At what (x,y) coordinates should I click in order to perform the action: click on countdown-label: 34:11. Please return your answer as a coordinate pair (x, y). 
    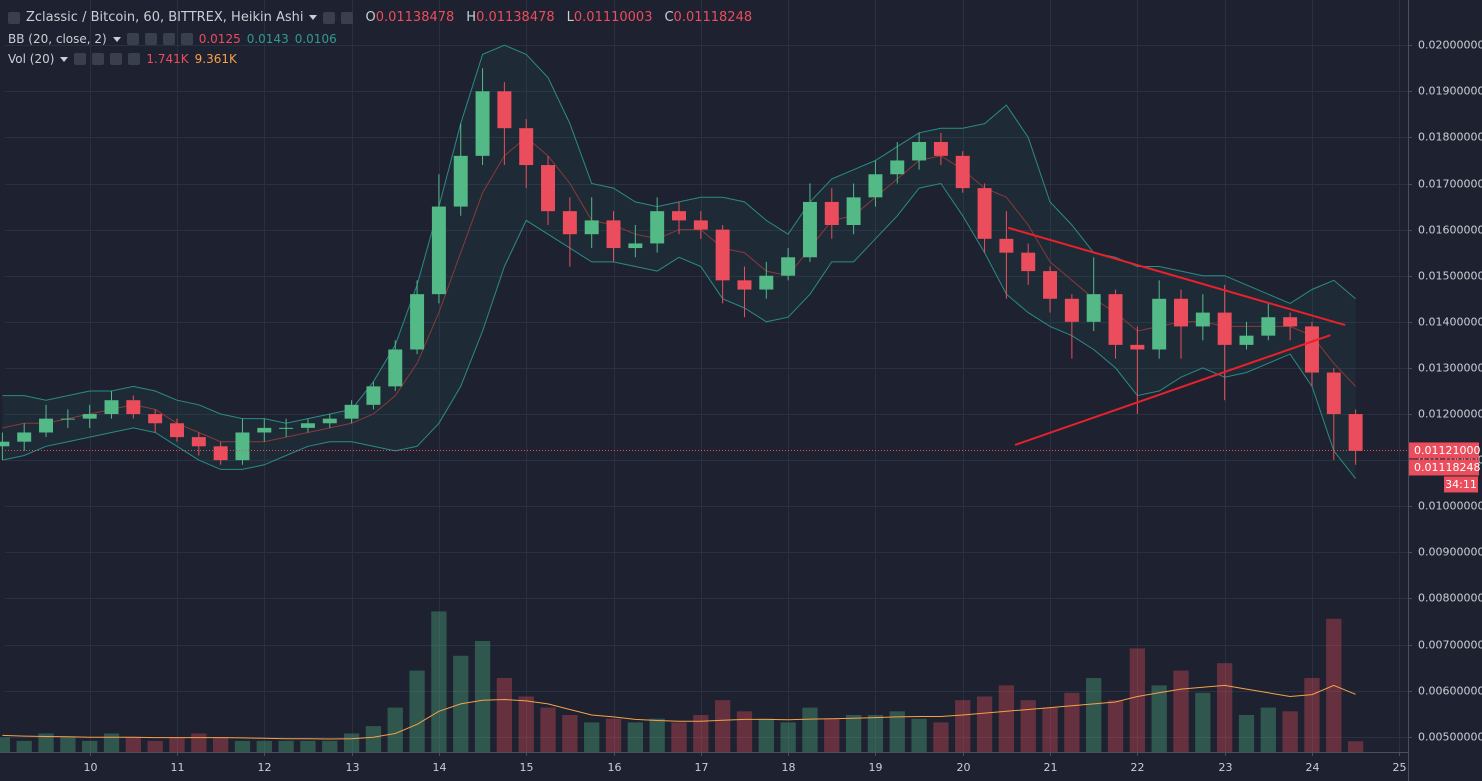
    Looking at the image, I should click on (1461, 484).